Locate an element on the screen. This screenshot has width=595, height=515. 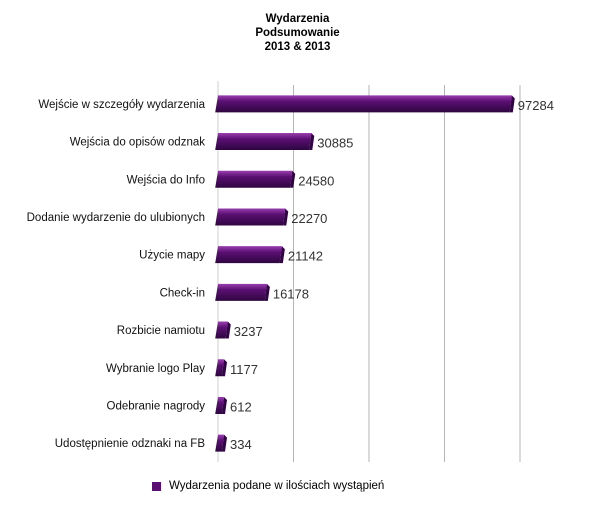
value-label: 30885 is located at coordinates (335, 143).